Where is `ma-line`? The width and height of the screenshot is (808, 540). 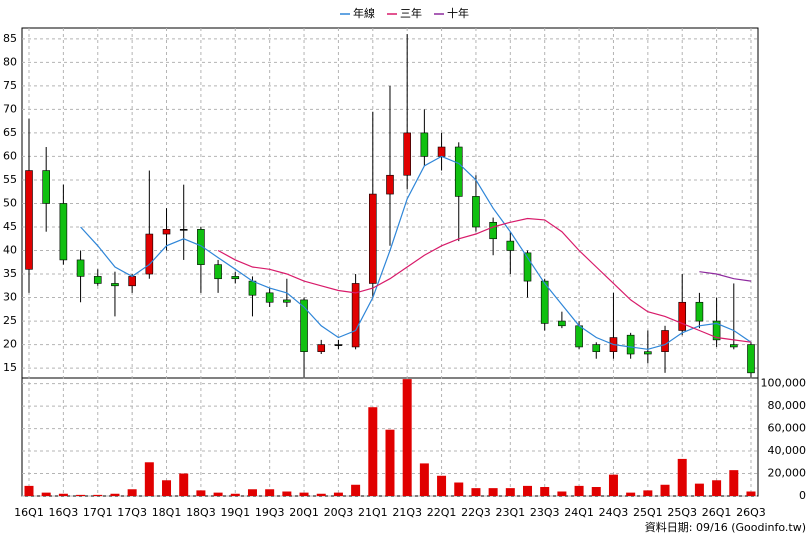 ma-line is located at coordinates (725, 276).